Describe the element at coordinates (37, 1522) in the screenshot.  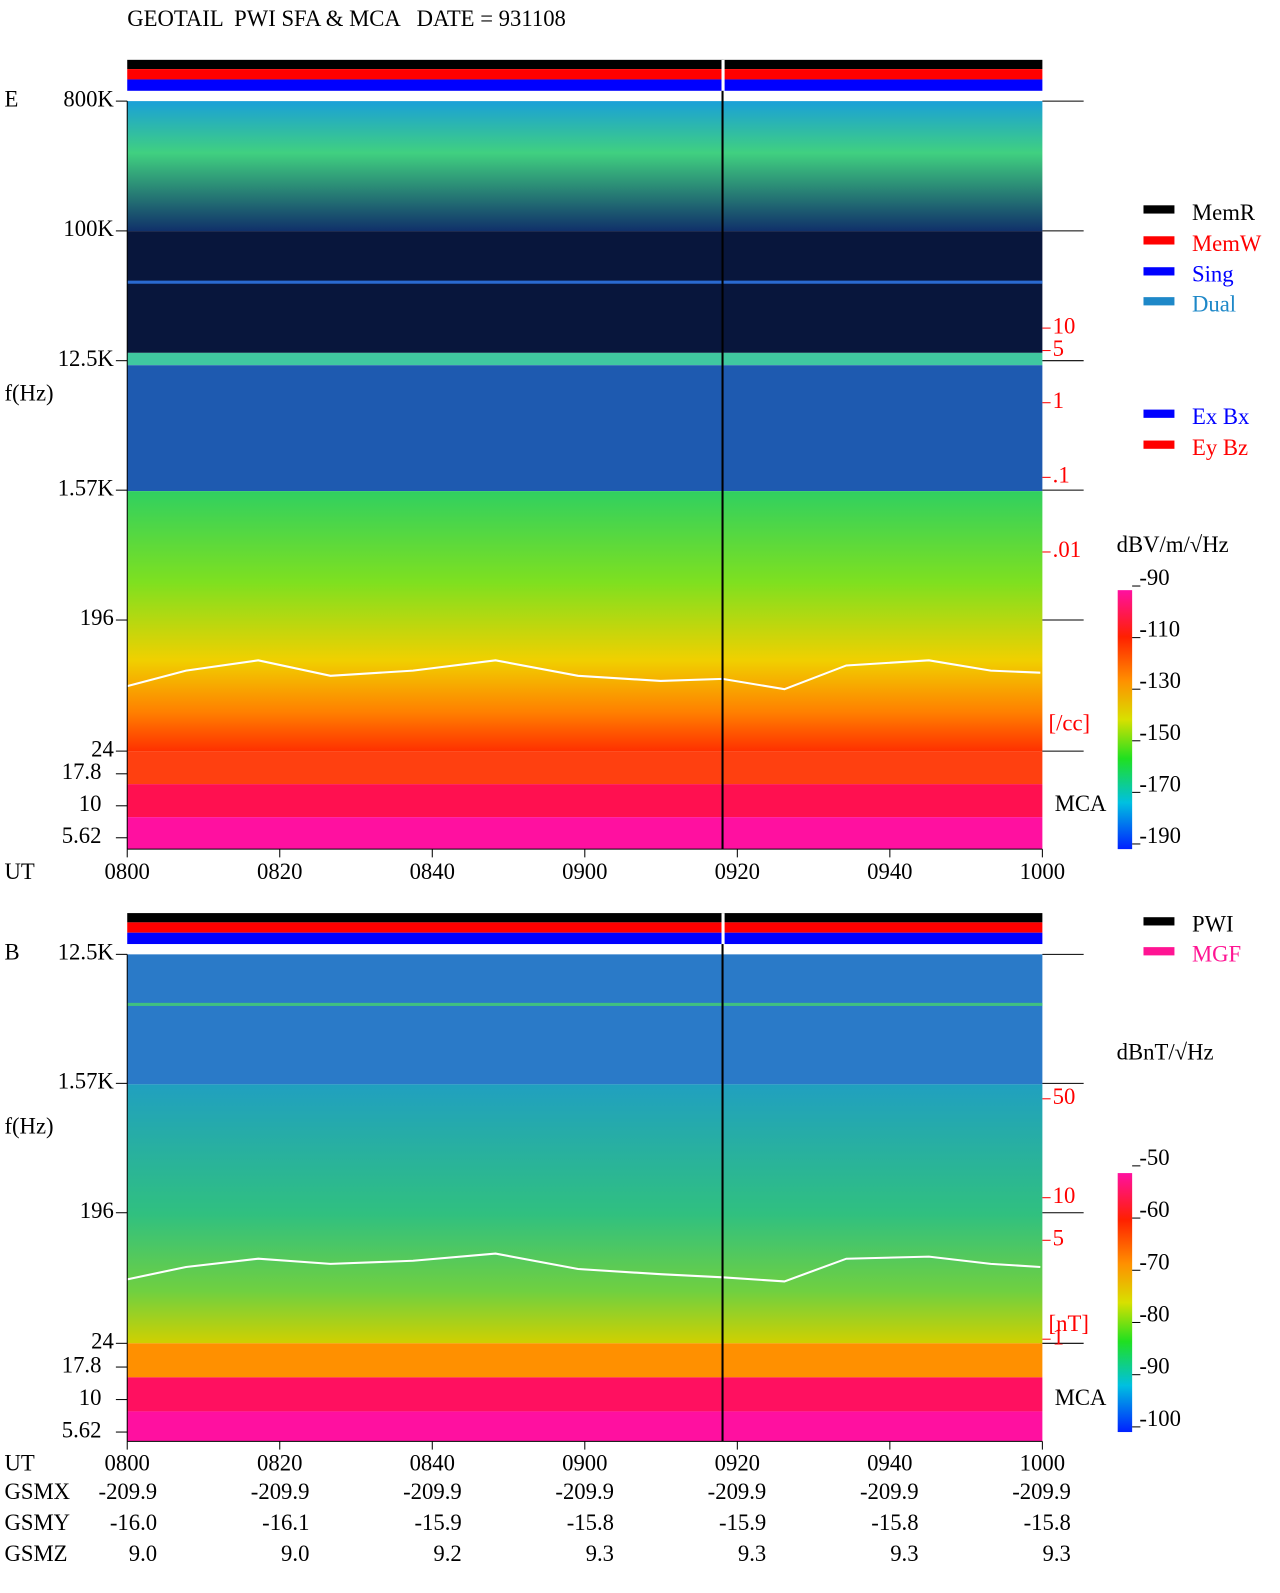
I see `orbit-row-label: GSMY` at that location.